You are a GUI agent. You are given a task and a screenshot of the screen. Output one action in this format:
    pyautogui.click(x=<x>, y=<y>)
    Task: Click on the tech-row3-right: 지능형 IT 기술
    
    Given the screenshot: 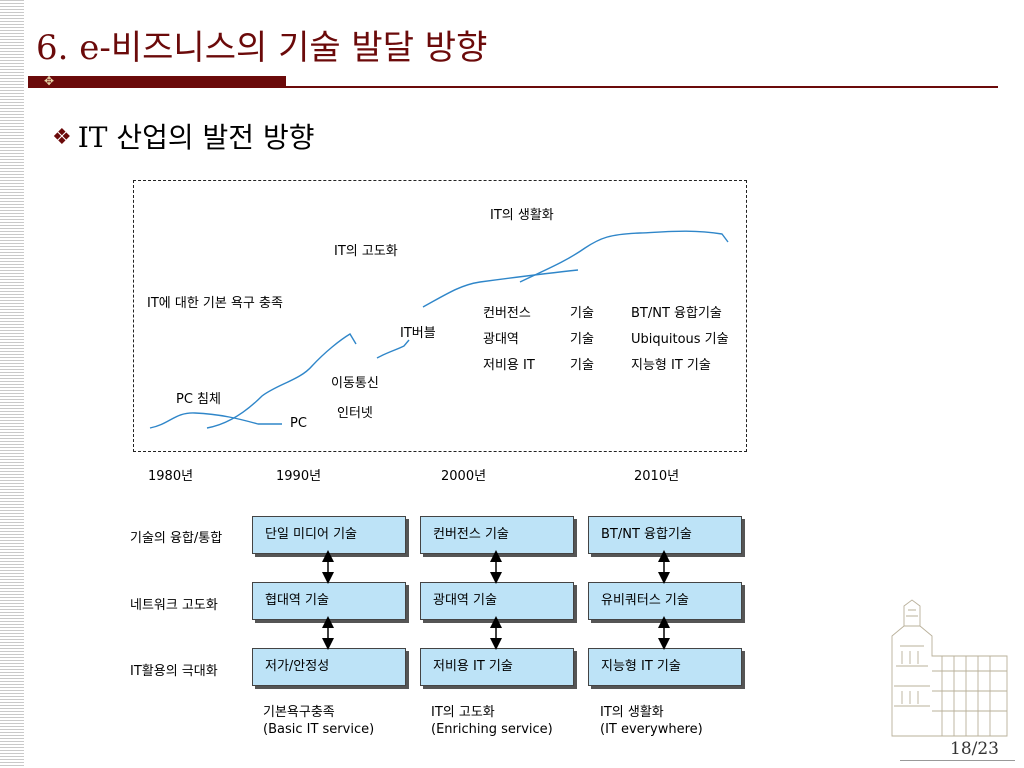 What is the action you would take?
    pyautogui.click(x=671, y=365)
    